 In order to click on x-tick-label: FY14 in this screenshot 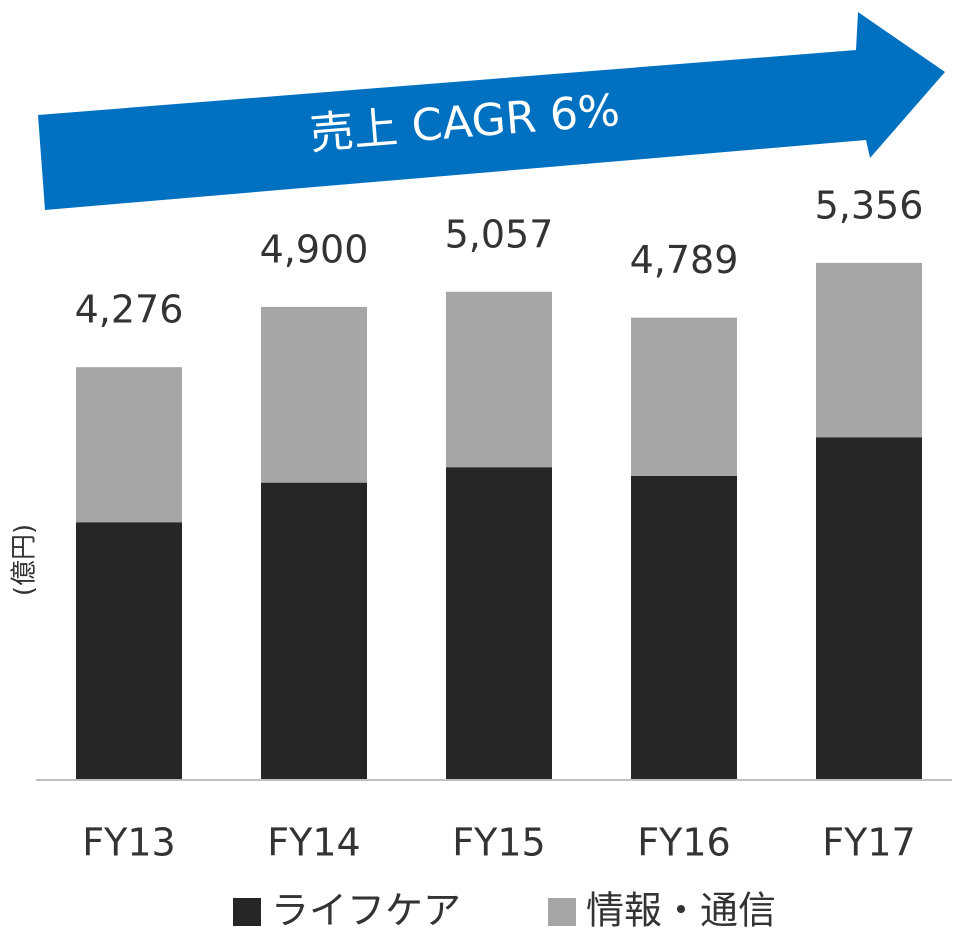, I will do `click(313, 843)`.